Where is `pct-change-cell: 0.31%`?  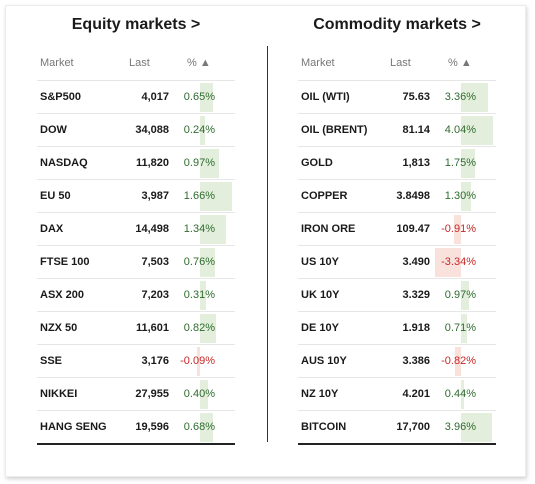 pct-change-cell: 0.31% is located at coordinates (202, 295).